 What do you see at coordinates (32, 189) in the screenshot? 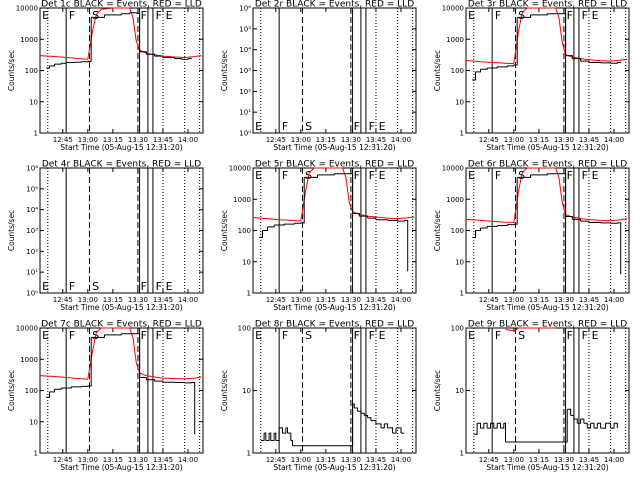
I see `y-tick-label: 10⁵` at bounding box center [32, 189].